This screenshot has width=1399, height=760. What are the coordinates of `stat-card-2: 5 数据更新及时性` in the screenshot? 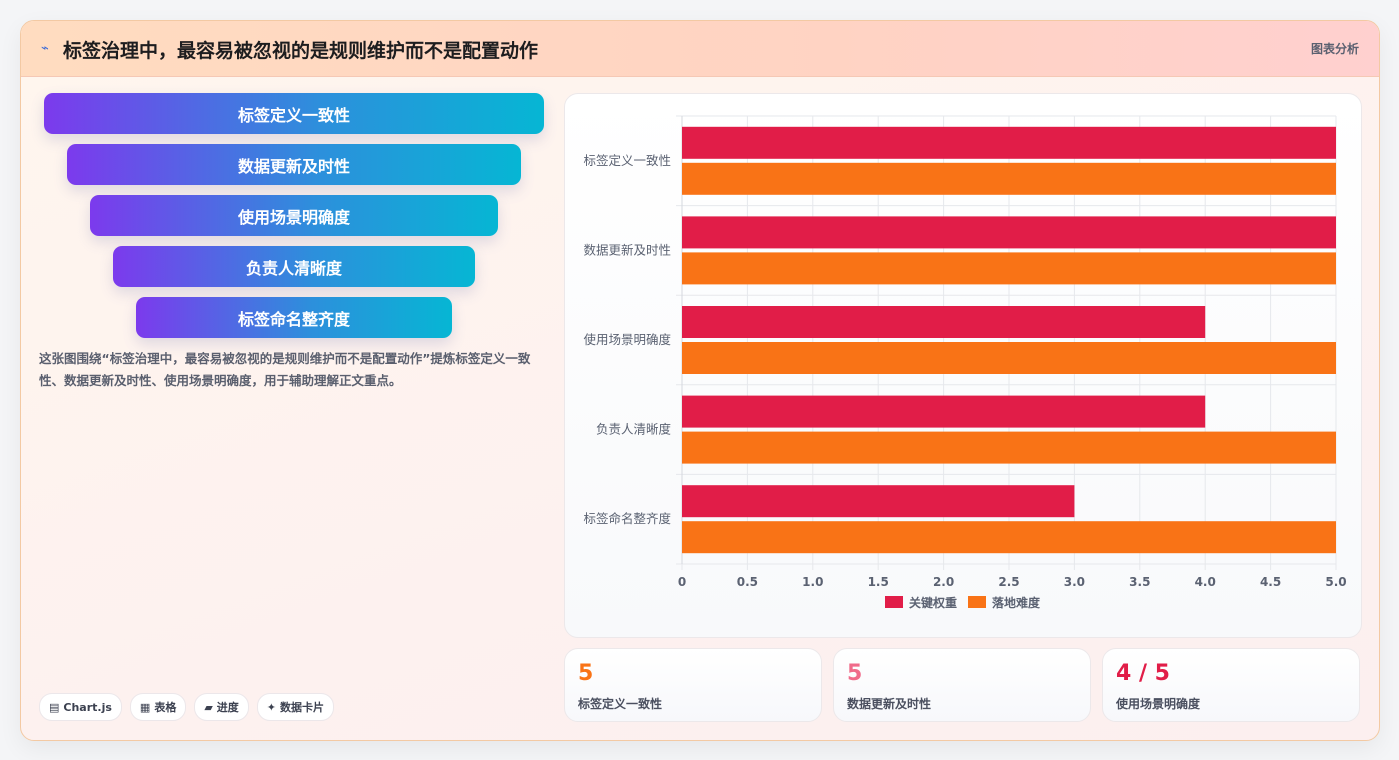 It's located at (962, 685).